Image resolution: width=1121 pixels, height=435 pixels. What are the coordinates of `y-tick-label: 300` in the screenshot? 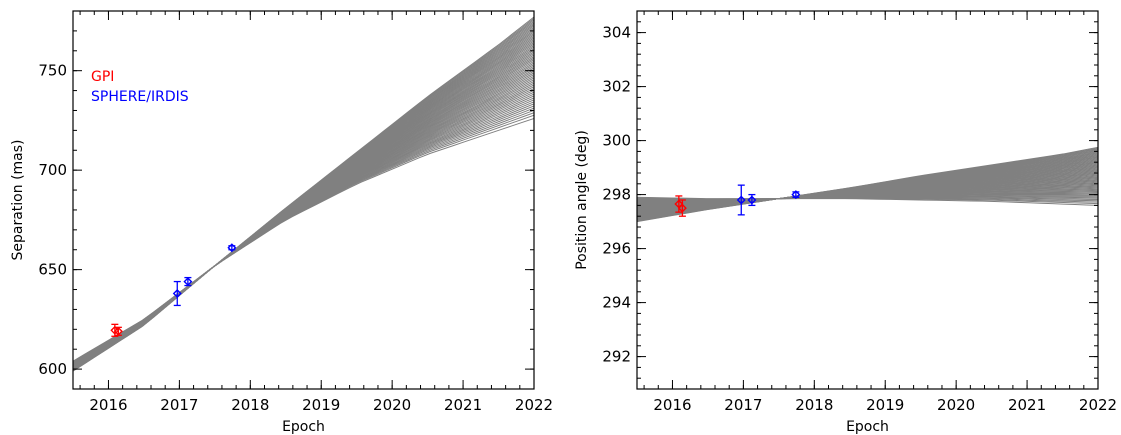 It's located at (616, 141).